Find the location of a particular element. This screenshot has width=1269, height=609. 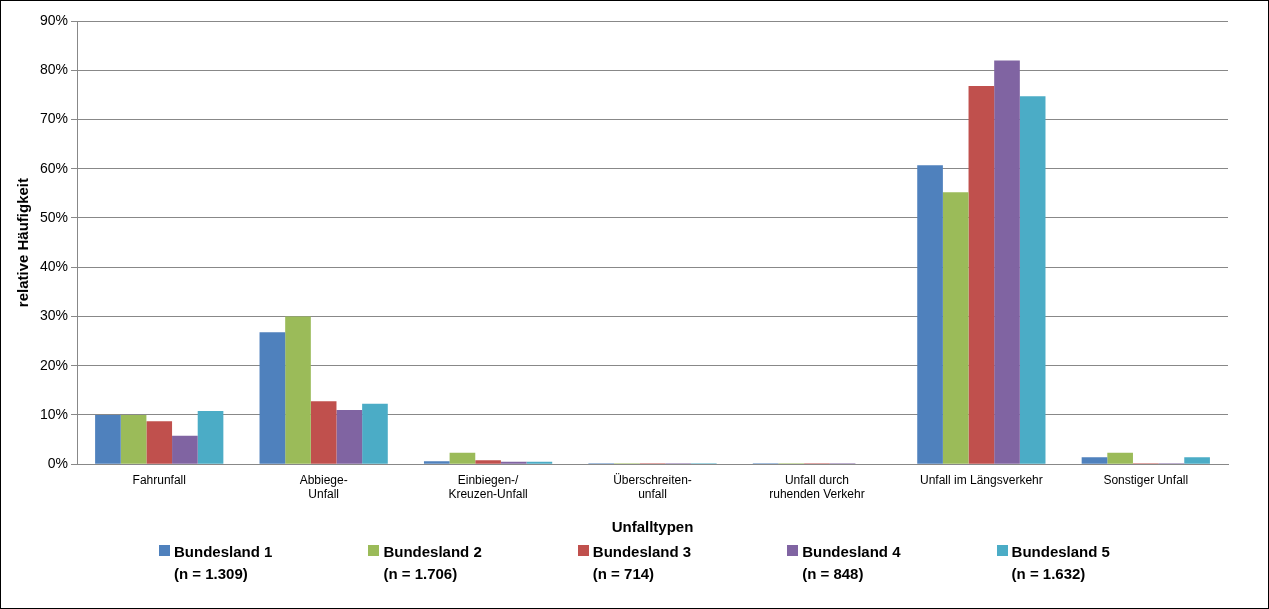

legend-label: Bundesland 2 (n = 1.706) is located at coordinates (432, 563).